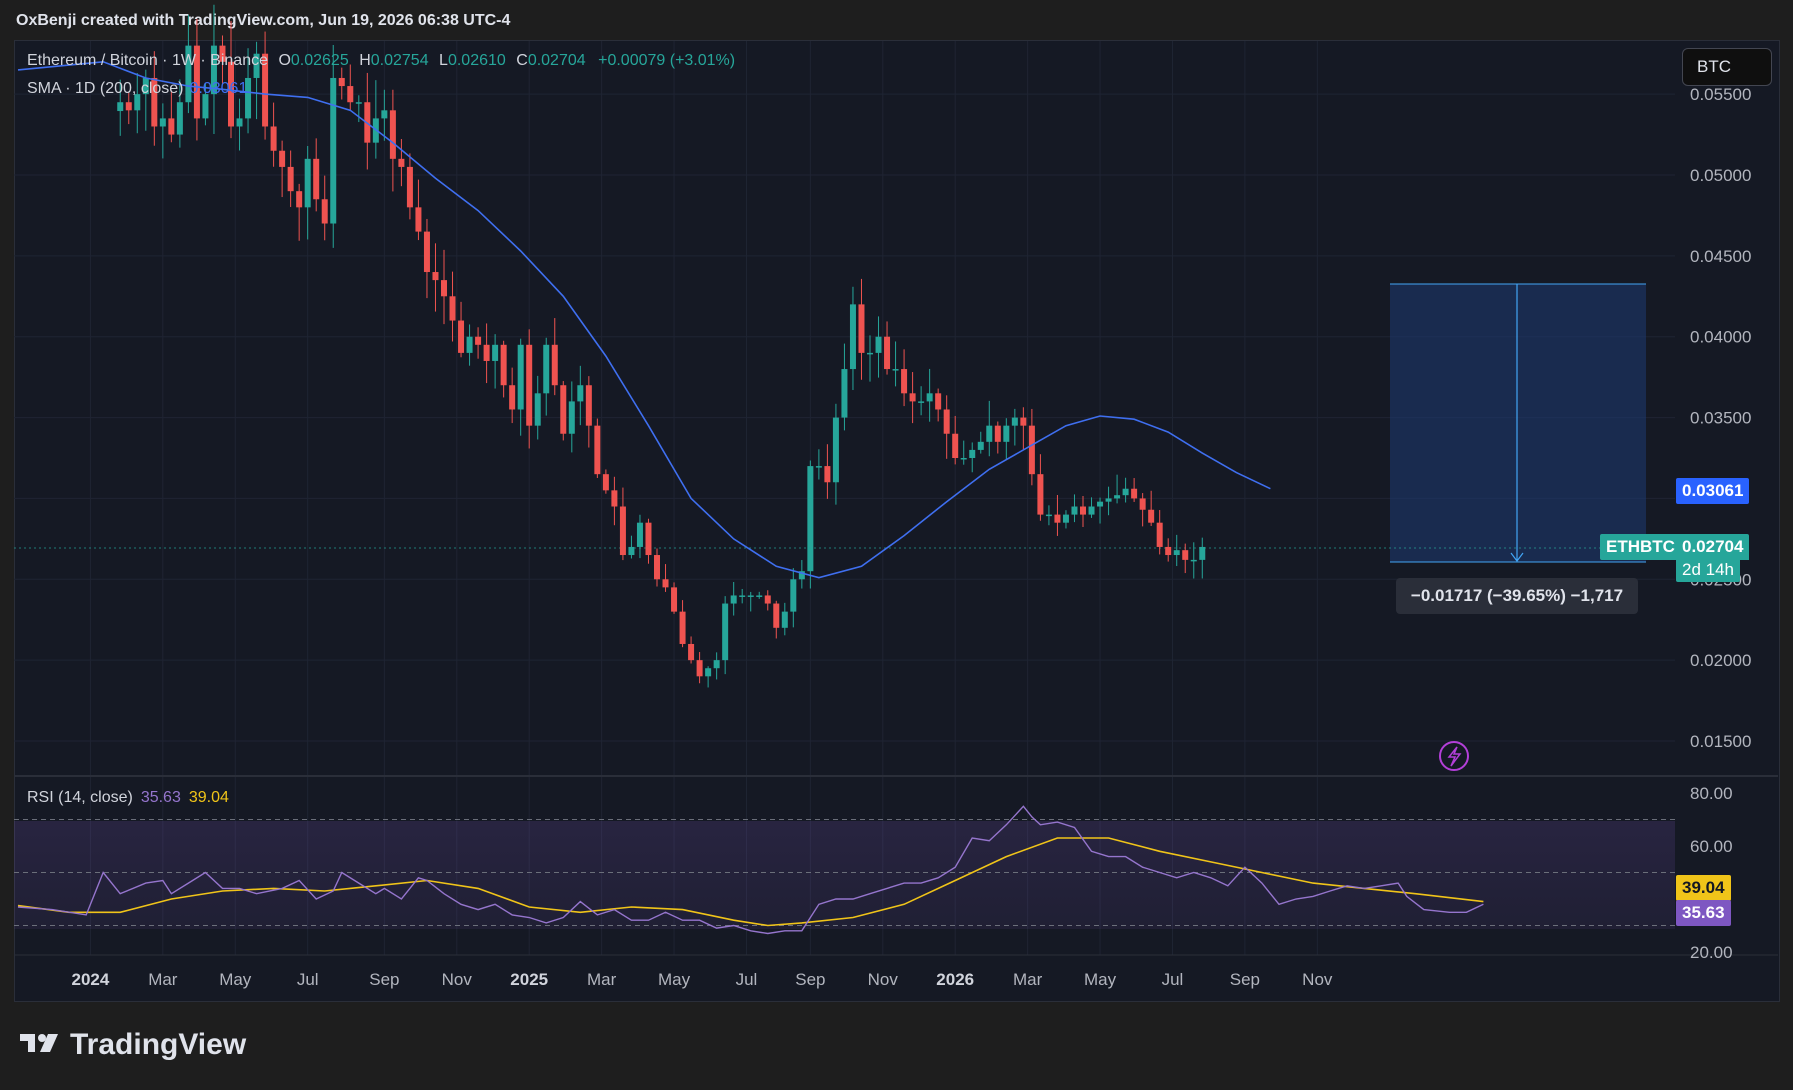 Image resolution: width=1793 pixels, height=1090 pixels. I want to click on measure-arrow-head, so click(1517, 557).